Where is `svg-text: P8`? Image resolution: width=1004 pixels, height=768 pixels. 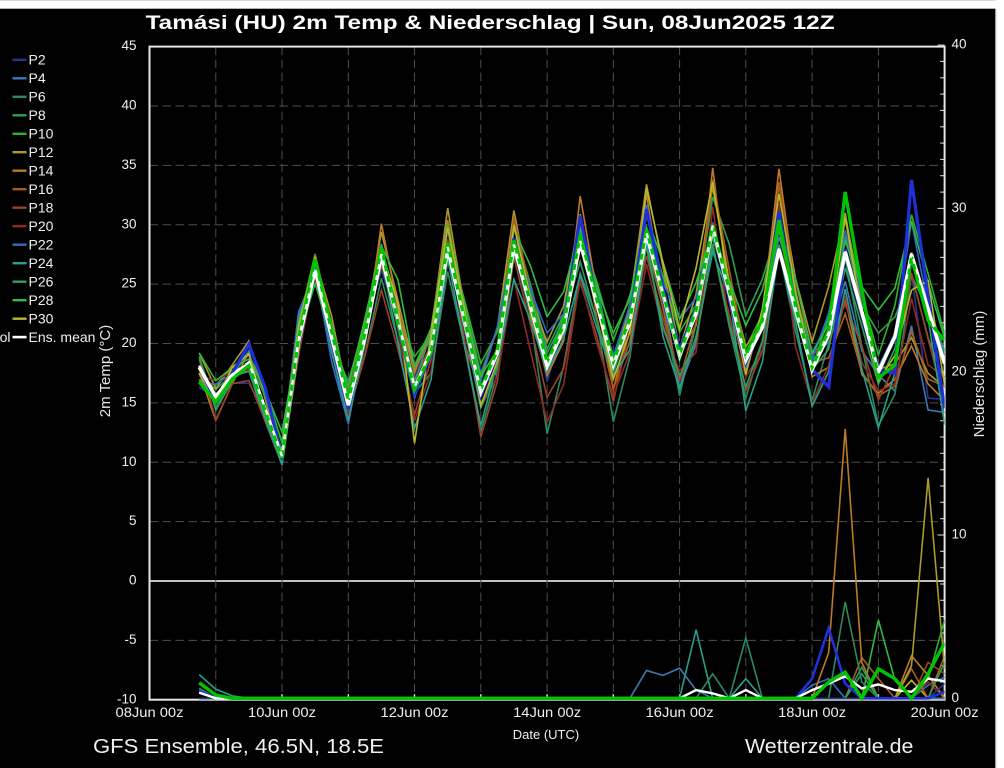 svg-text: P8 is located at coordinates (37, 115).